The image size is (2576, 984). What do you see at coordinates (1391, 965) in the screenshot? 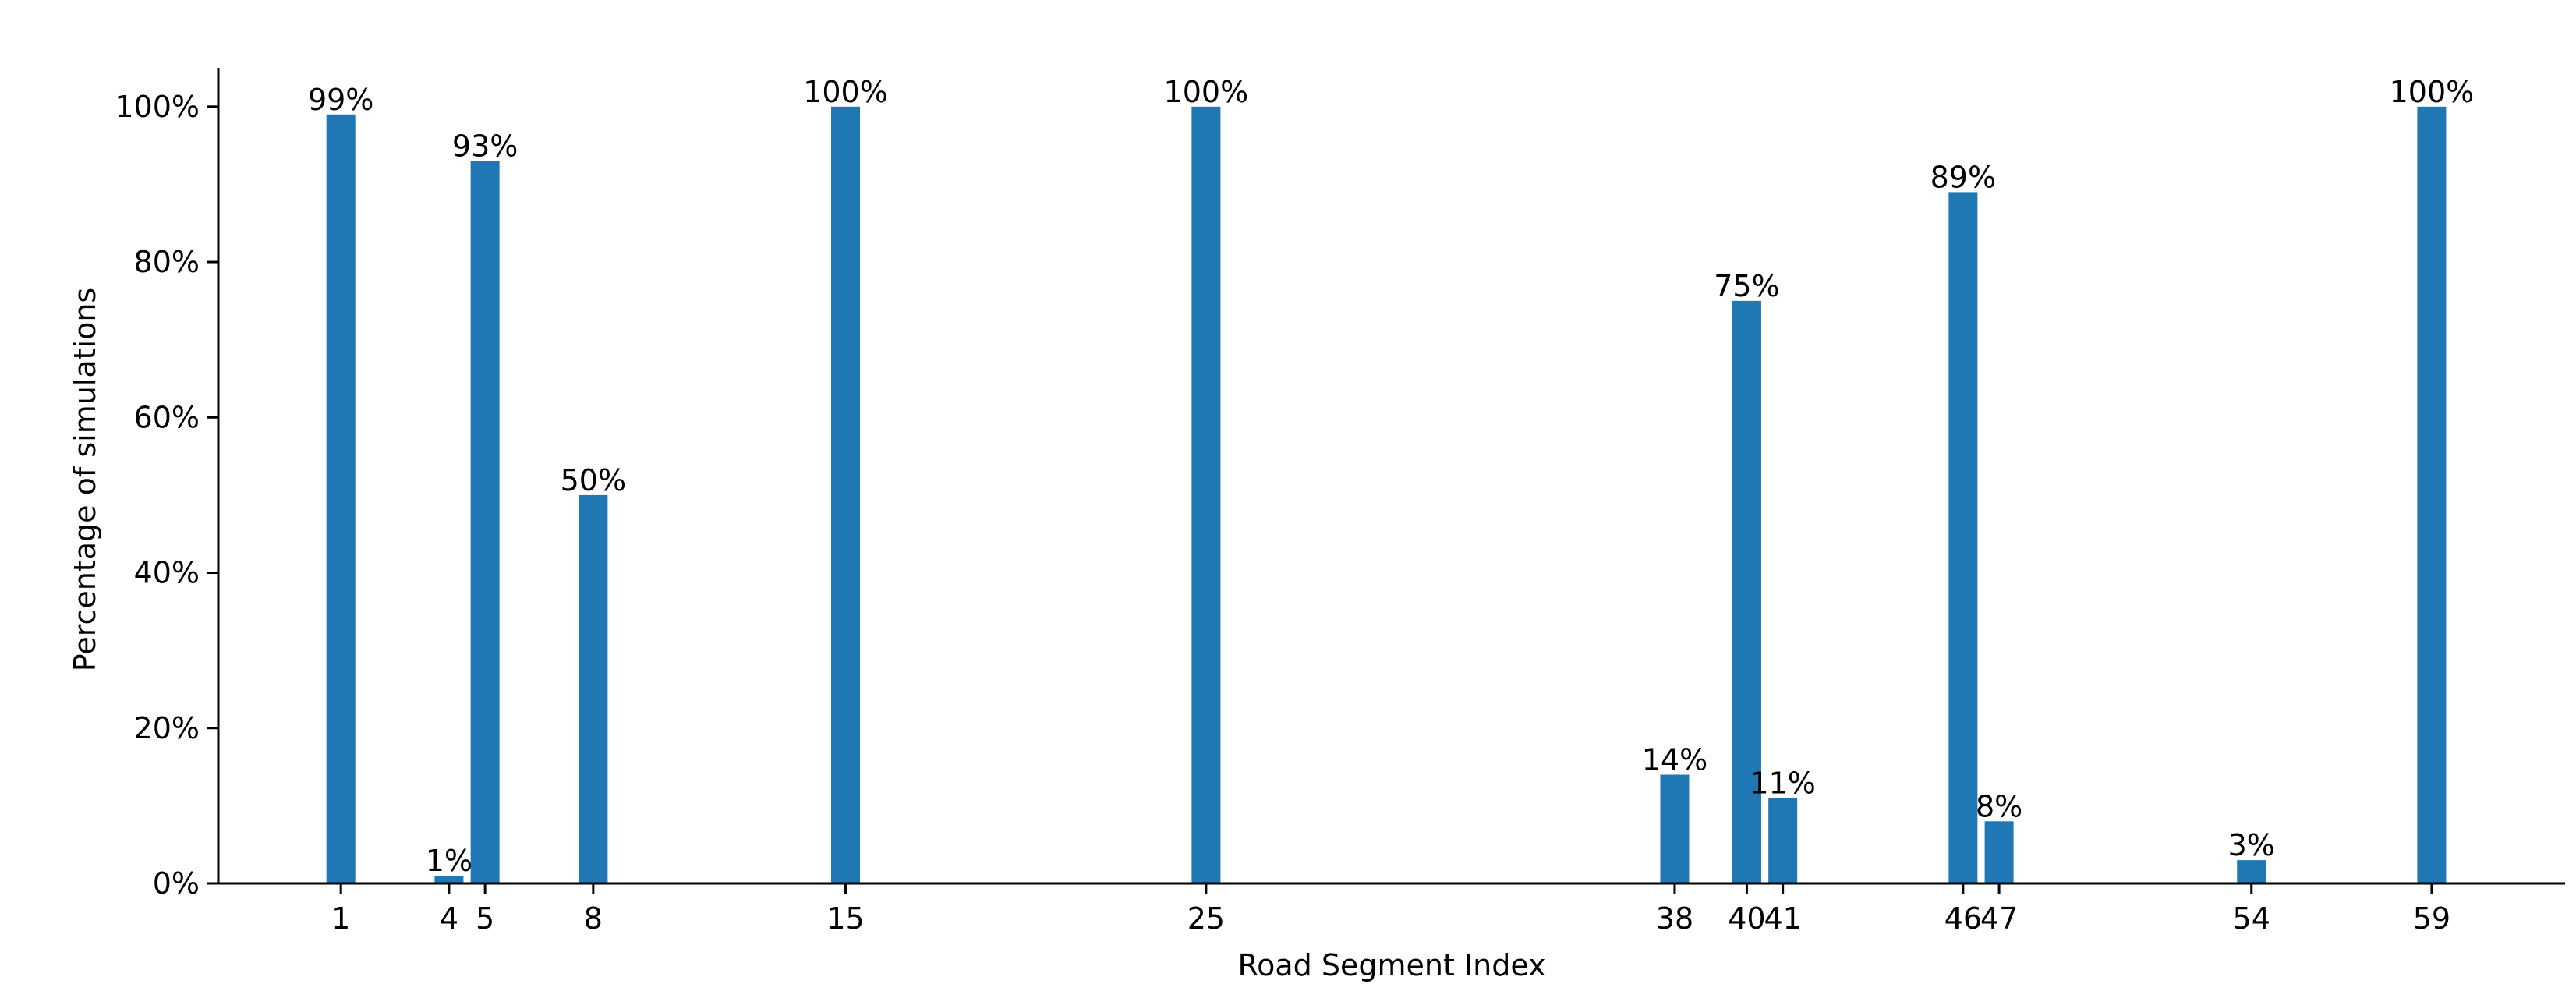
I see `x-axis-title: Road Segment Index` at bounding box center [1391, 965].